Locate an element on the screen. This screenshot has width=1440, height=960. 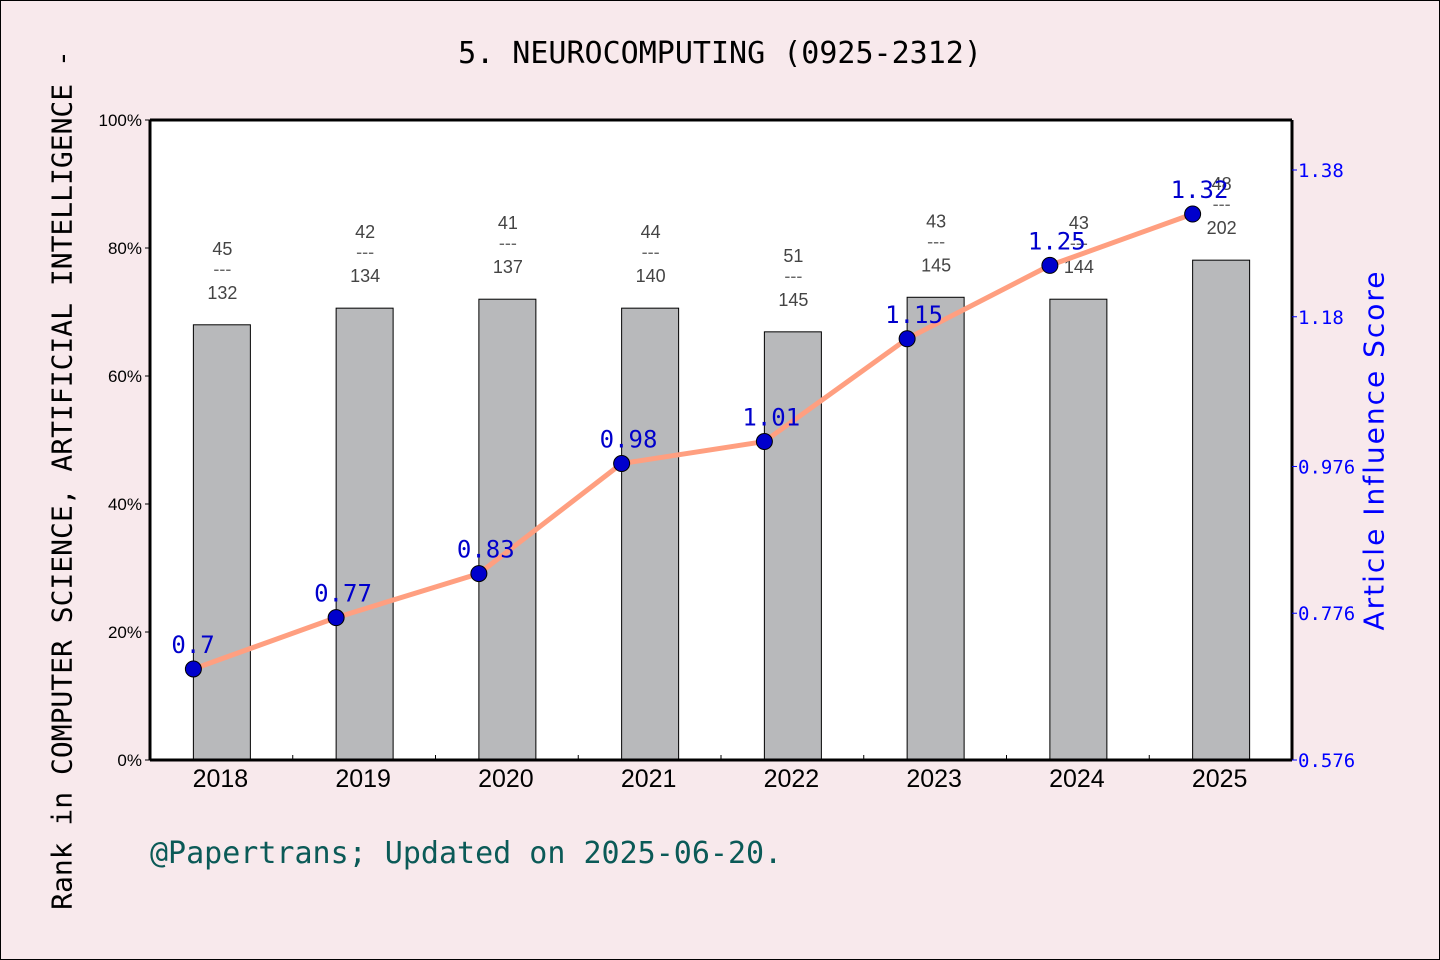
x-tick-label: 2023 is located at coordinates (934, 779).